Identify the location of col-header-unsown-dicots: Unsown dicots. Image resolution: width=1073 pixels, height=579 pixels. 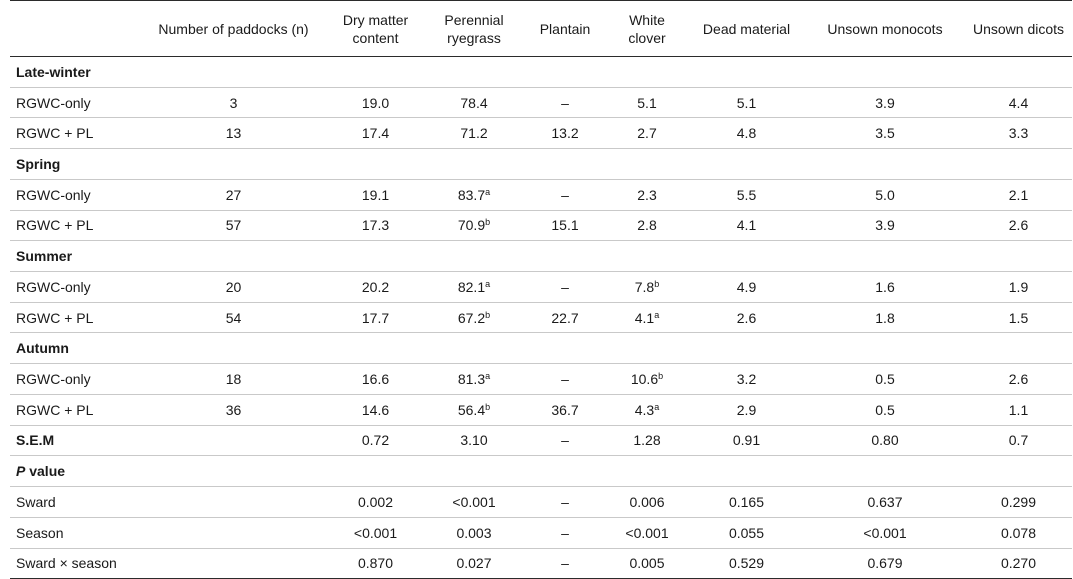
(1018, 28).